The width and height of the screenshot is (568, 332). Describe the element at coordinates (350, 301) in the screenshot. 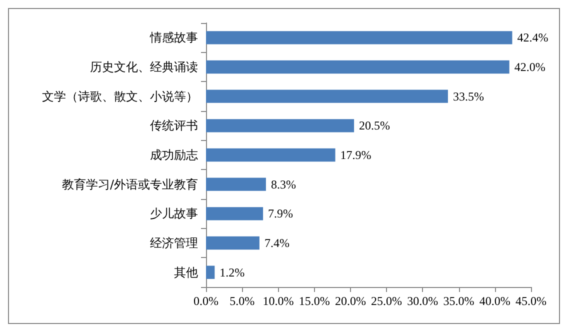

I see `x-tick-label: 20.0%` at that location.